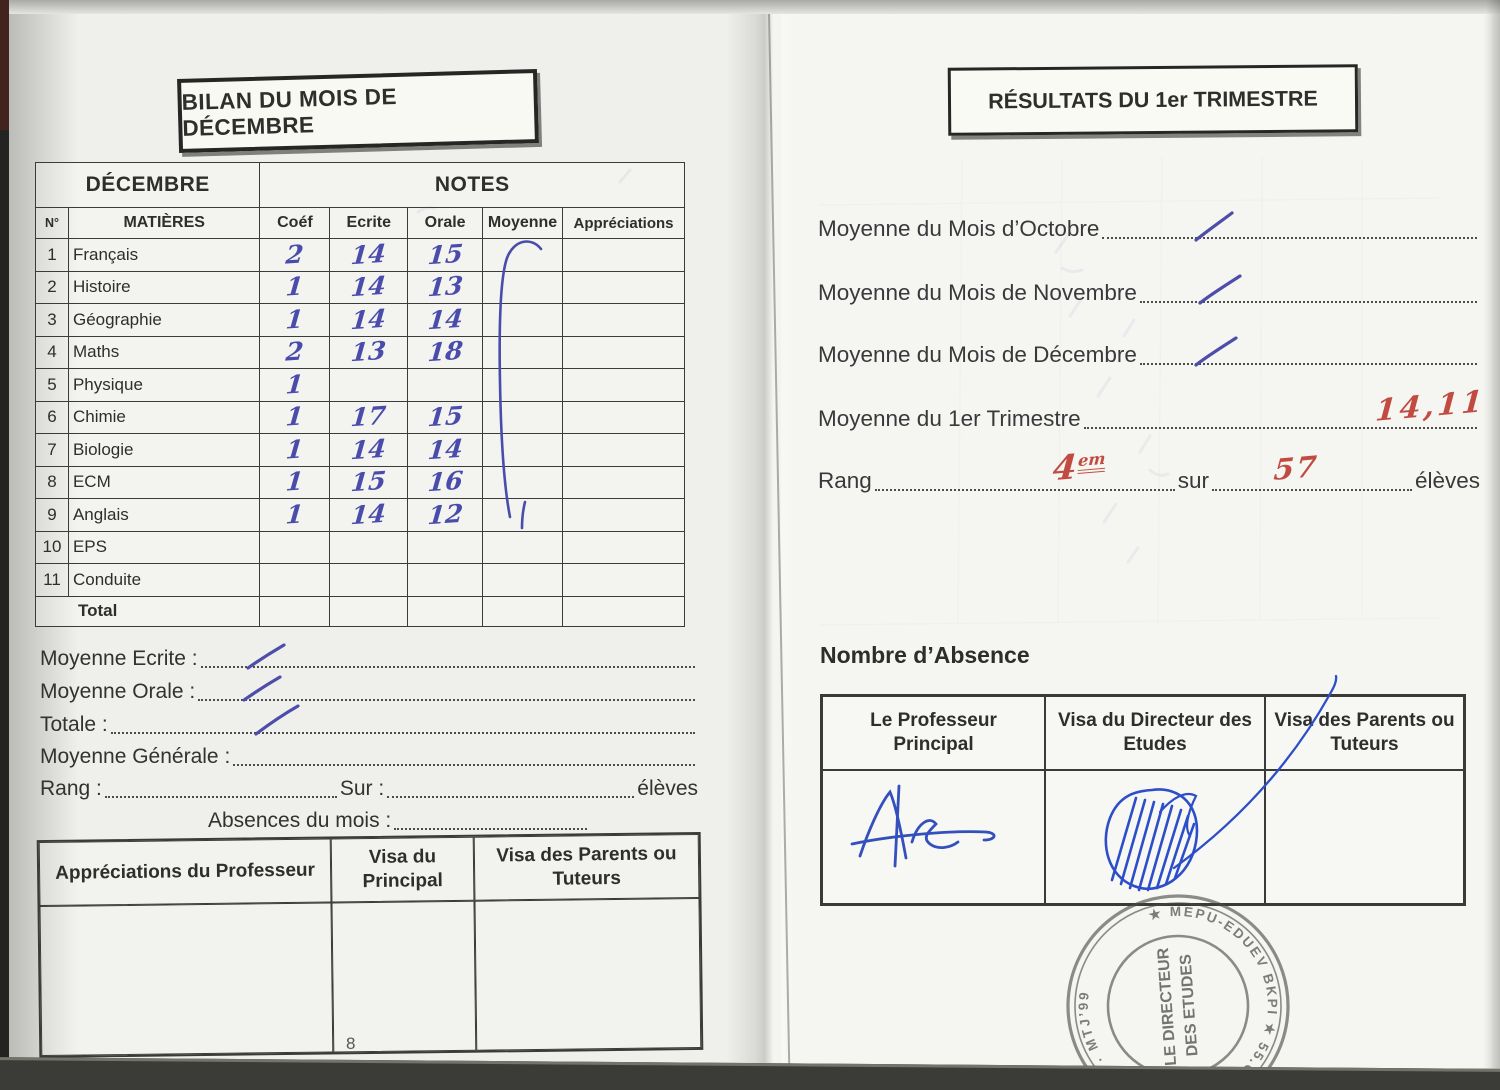 Image resolution: width=1500 pixels, height=1090 pixels. I want to click on total-orale, so click(445, 611).